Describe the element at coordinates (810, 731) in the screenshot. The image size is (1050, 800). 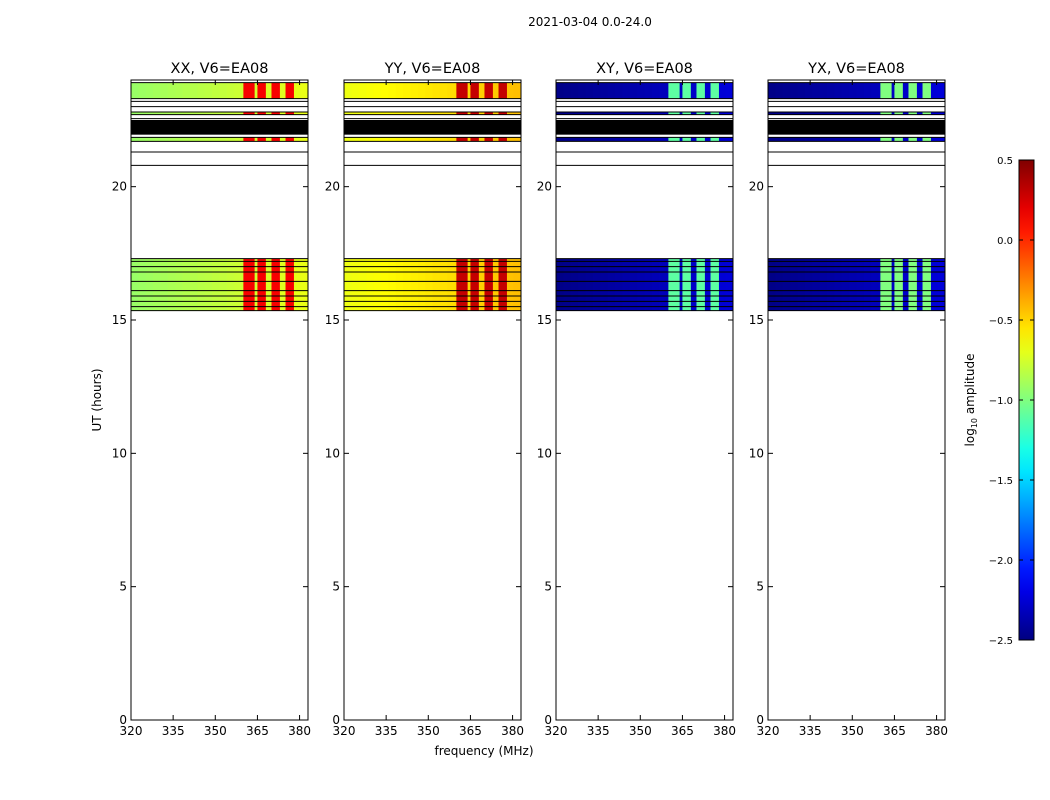
I see `x-tick-label: 335` at that location.